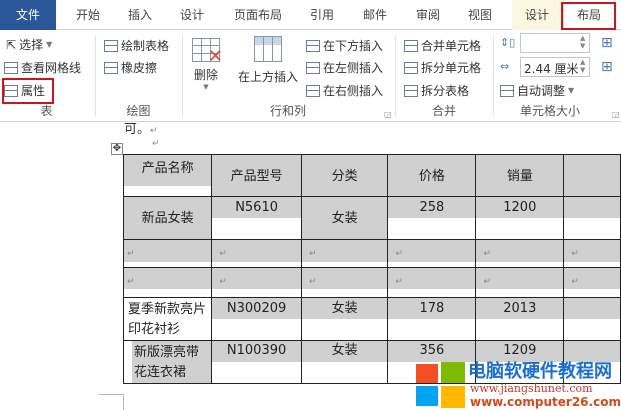  I want to click on table-cell: 1209, so click(520, 362).